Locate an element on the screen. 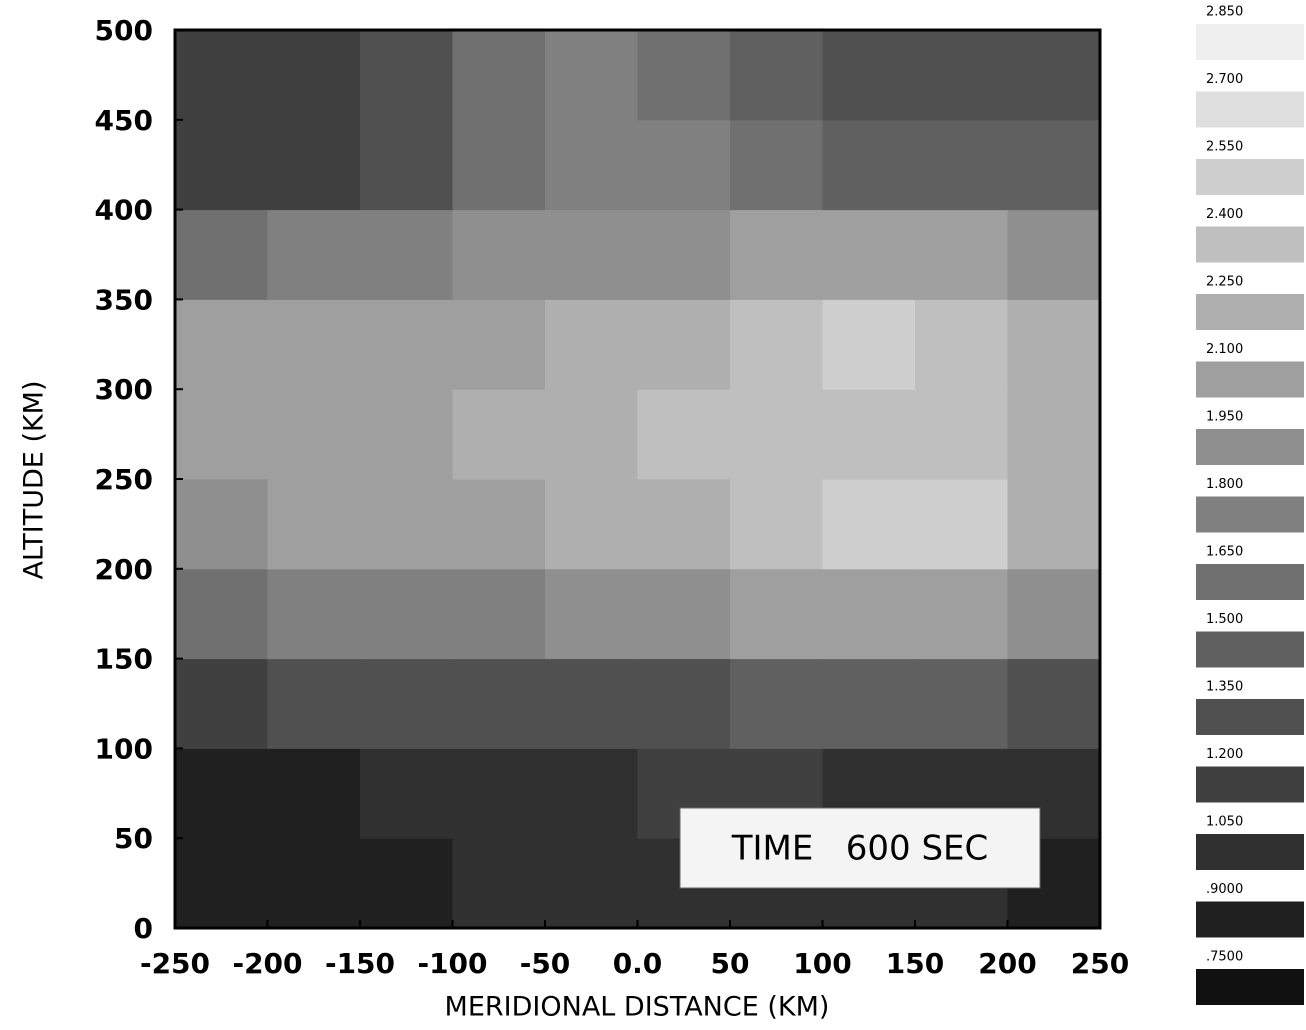 The width and height of the screenshot is (1306, 1030). x-tick-label: 150 is located at coordinates (915, 963).